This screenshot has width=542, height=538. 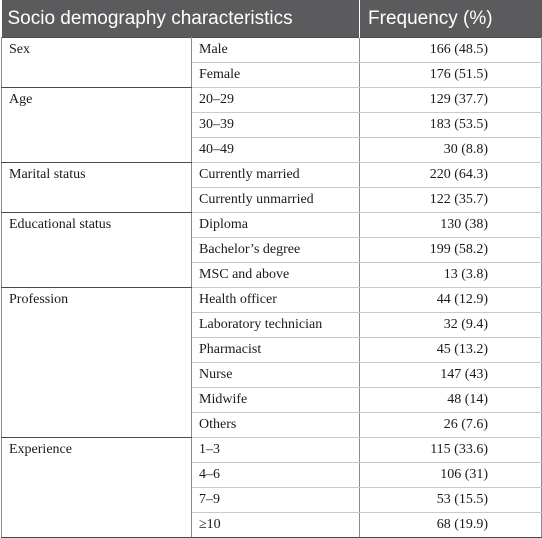 I want to click on table-row: Midwife 48 (14), so click(x=272, y=400).